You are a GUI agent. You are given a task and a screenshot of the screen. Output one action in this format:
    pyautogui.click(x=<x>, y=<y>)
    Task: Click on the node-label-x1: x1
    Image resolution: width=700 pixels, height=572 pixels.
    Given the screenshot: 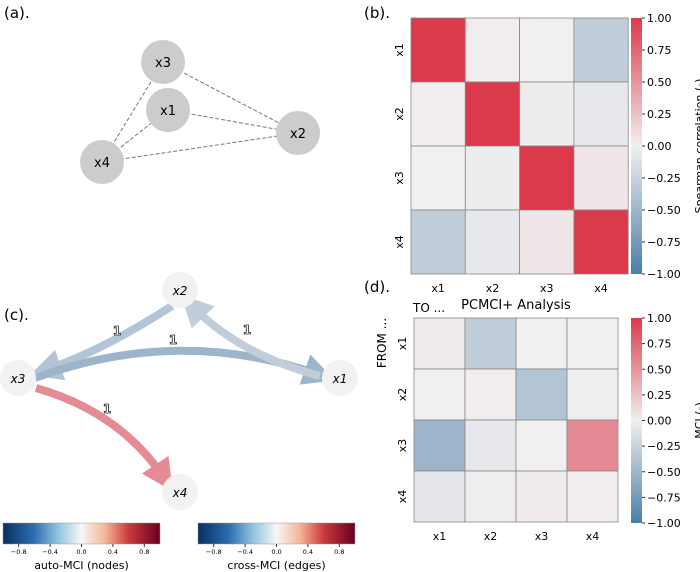 What is the action you would take?
    pyautogui.click(x=168, y=111)
    